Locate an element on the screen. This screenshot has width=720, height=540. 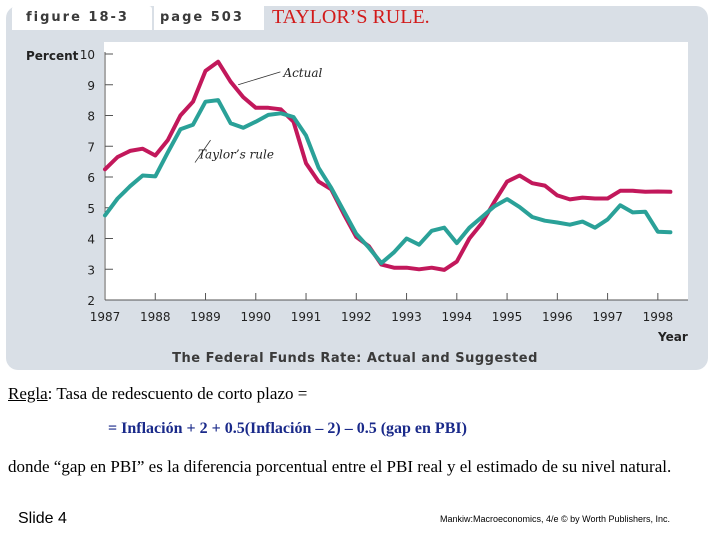
x-tick-label: 1991 is located at coordinates (306, 317).